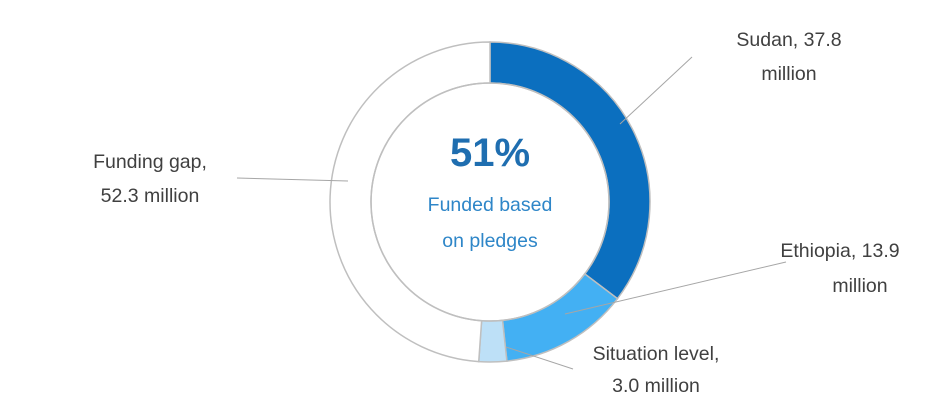 The image size is (946, 406). I want to click on label-situation-level-line-1: Situation level,, so click(656, 354).